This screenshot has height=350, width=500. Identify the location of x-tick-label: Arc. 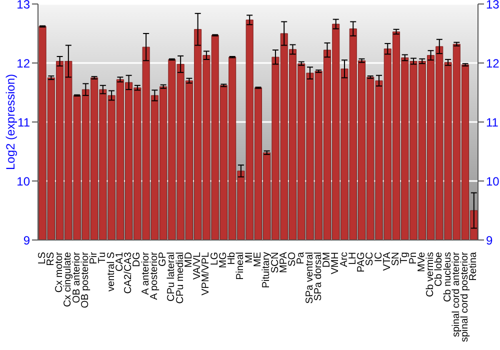
(344, 259).